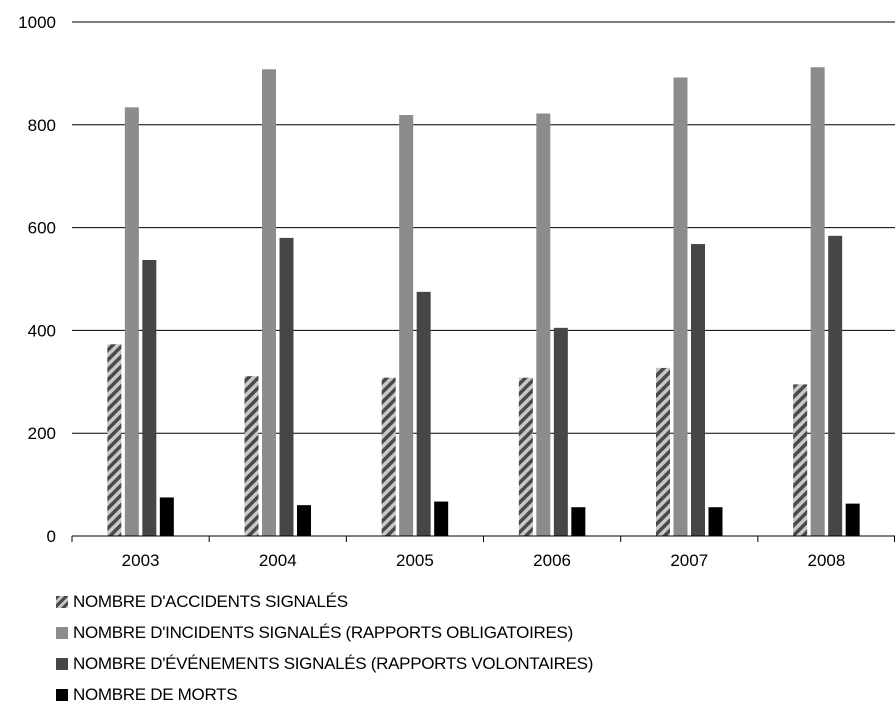 The height and width of the screenshot is (710, 895). What do you see at coordinates (131, 321) in the screenshot?
I see `bar-incidents-2003` at bounding box center [131, 321].